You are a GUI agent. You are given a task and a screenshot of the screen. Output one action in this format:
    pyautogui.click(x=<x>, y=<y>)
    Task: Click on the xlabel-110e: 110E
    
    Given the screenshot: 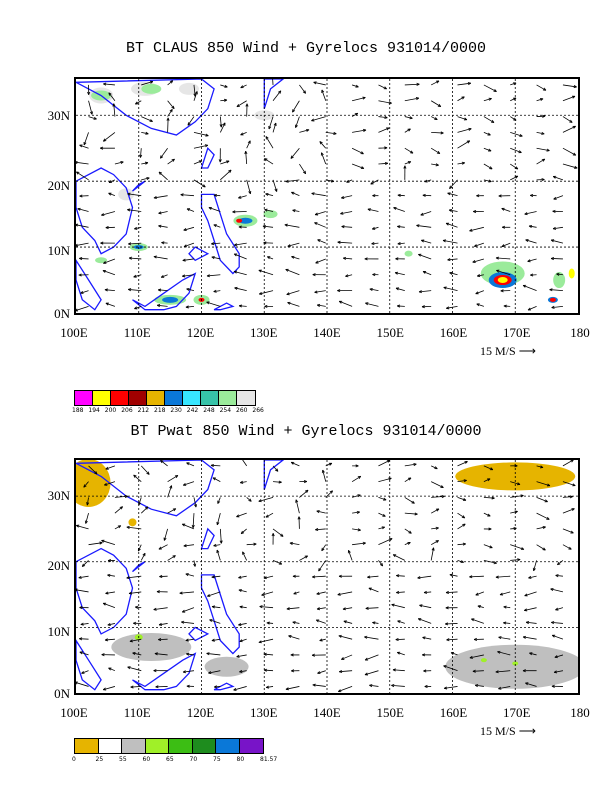 What is the action you would take?
    pyautogui.click(x=137, y=332)
    